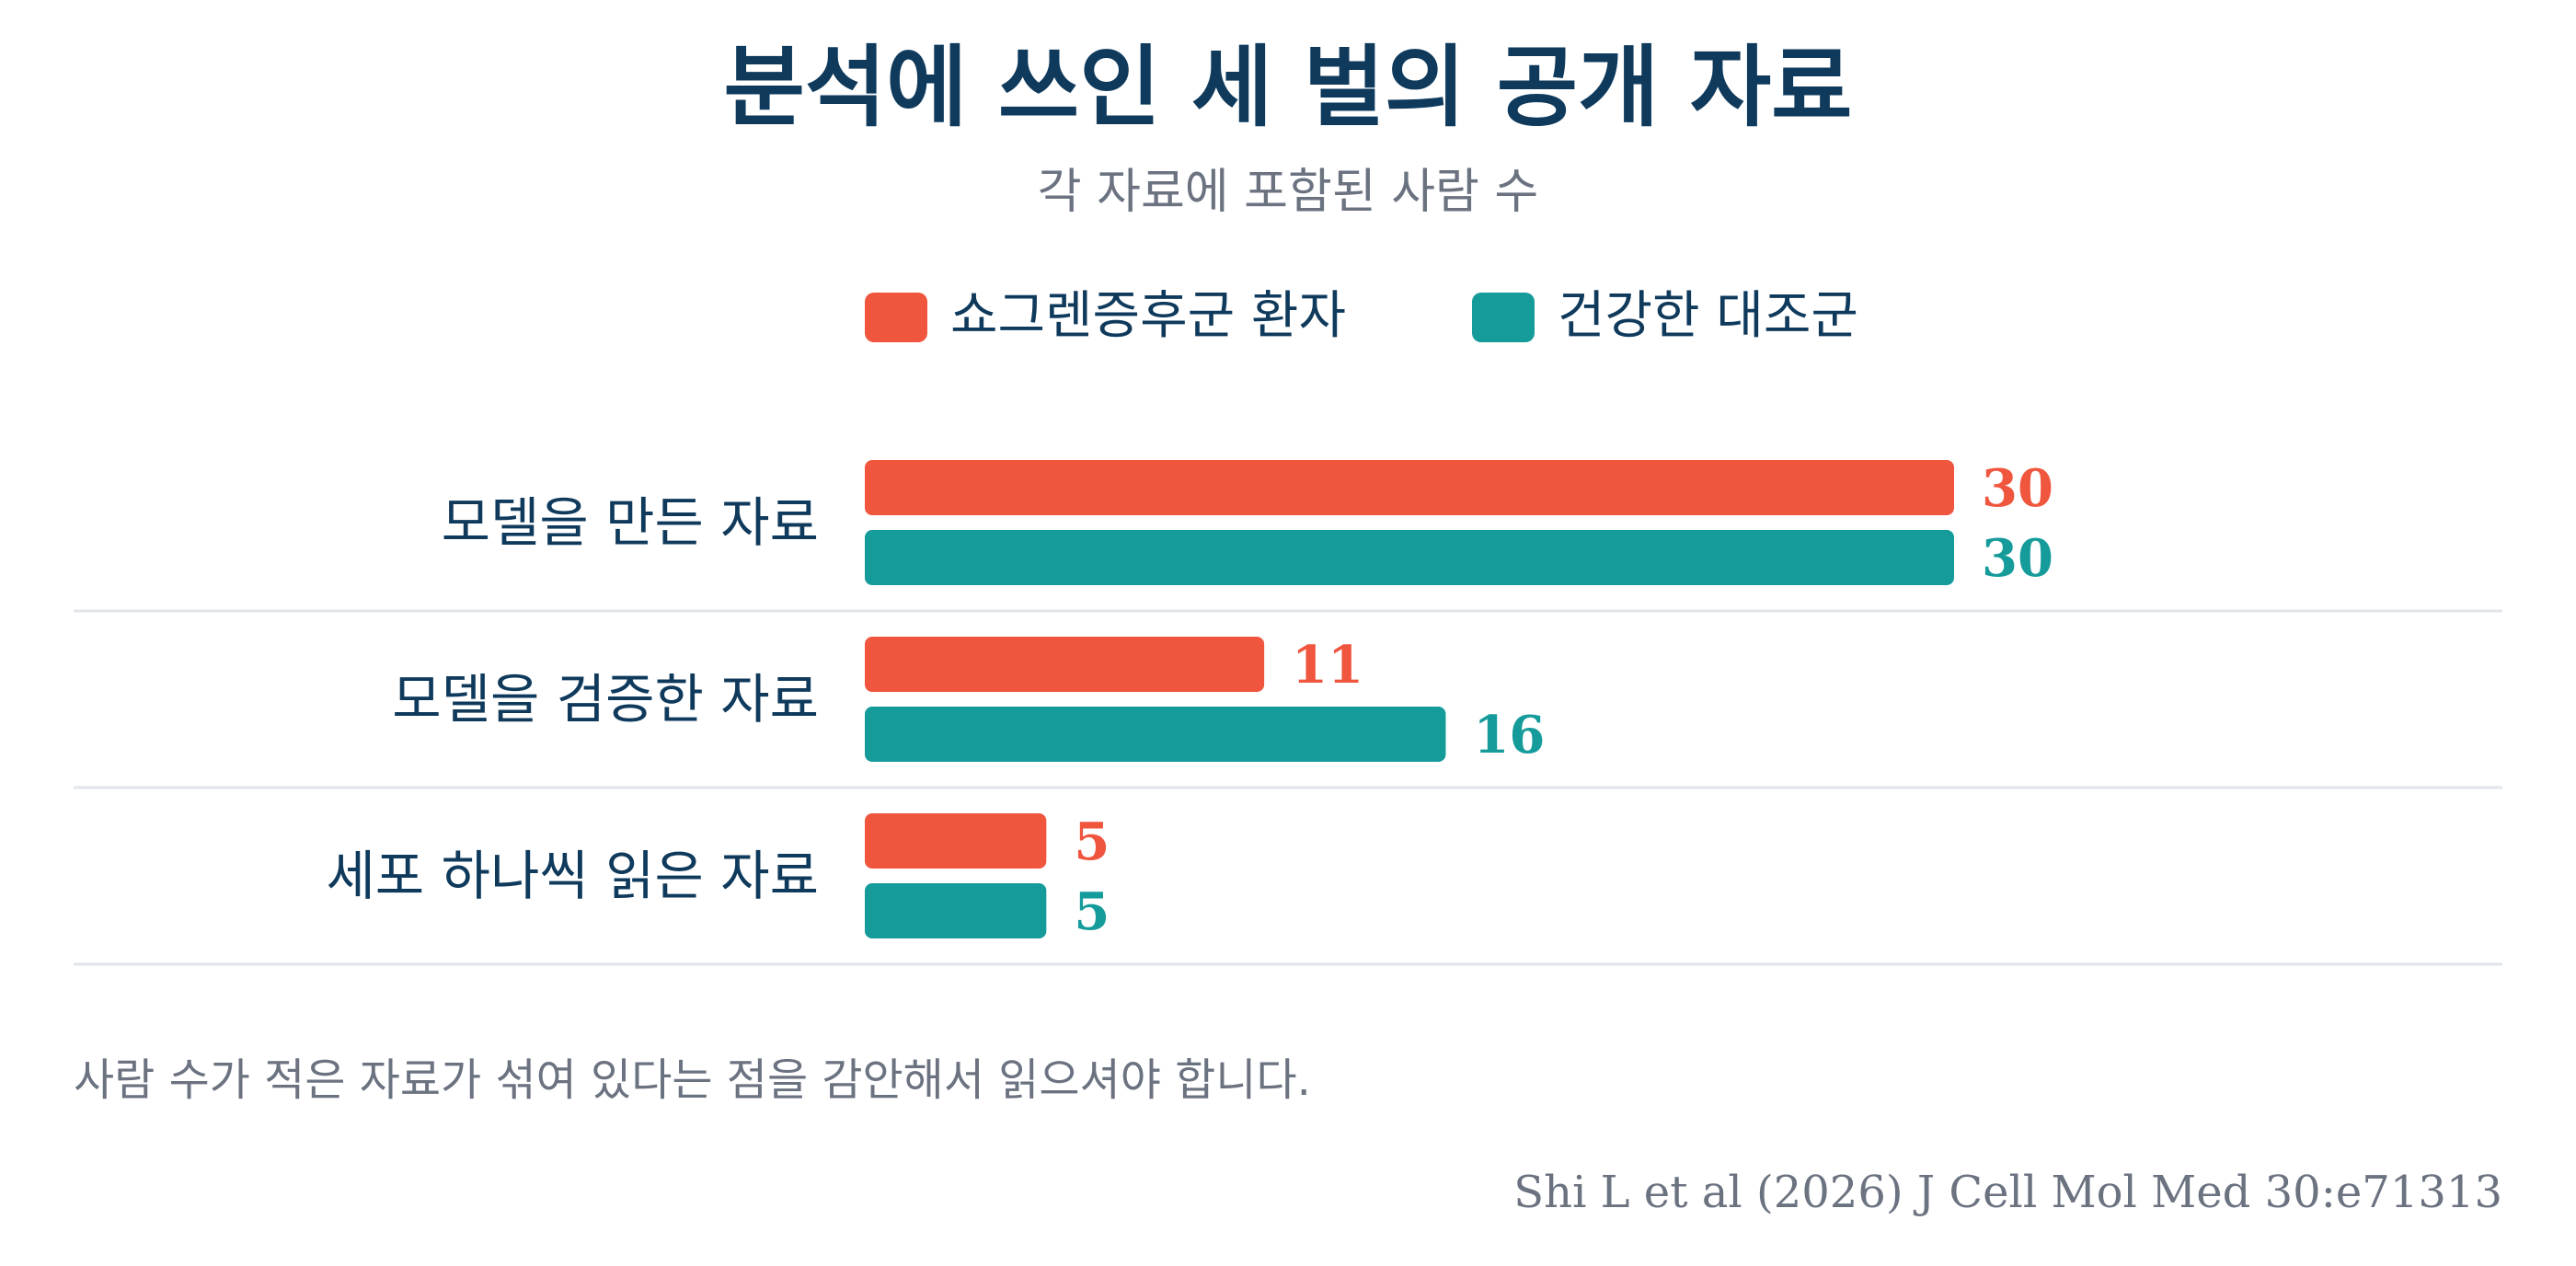 This screenshot has height=1266, width=2576. I want to click on legend-label-patients: 쇼그렌증후군 환자, so click(1148, 316).